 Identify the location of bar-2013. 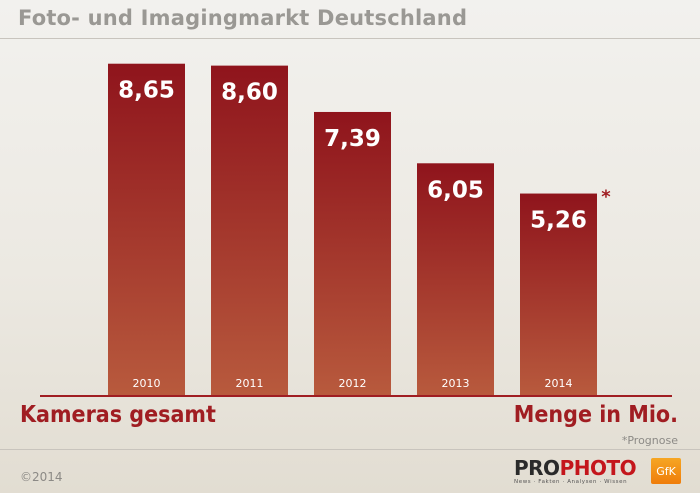
(455, 279).